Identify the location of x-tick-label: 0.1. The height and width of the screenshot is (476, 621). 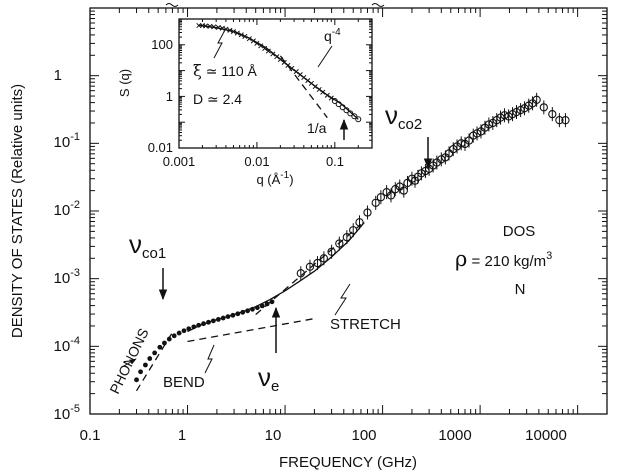
(90, 435).